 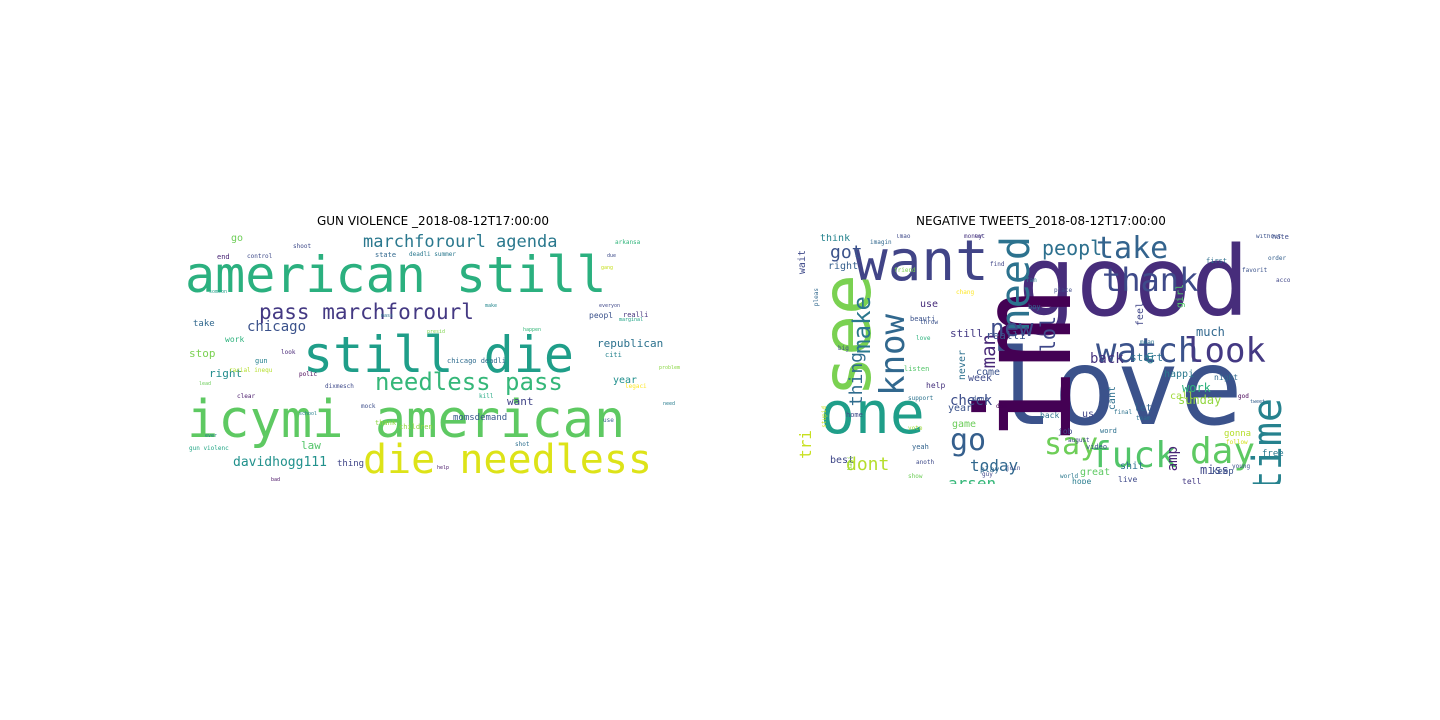 What do you see at coordinates (854, 415) in the screenshot?
I see `wordcloud-word: home` at bounding box center [854, 415].